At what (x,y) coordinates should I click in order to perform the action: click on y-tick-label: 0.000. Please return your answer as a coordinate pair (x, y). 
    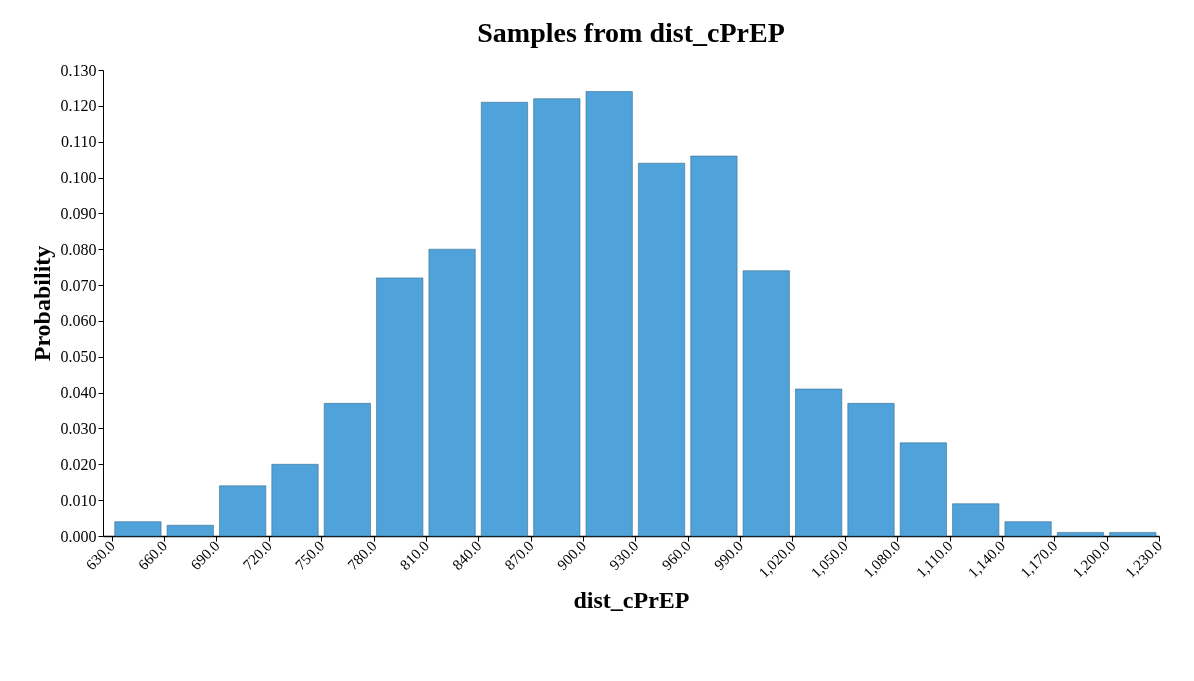
    Looking at the image, I should click on (78, 536).